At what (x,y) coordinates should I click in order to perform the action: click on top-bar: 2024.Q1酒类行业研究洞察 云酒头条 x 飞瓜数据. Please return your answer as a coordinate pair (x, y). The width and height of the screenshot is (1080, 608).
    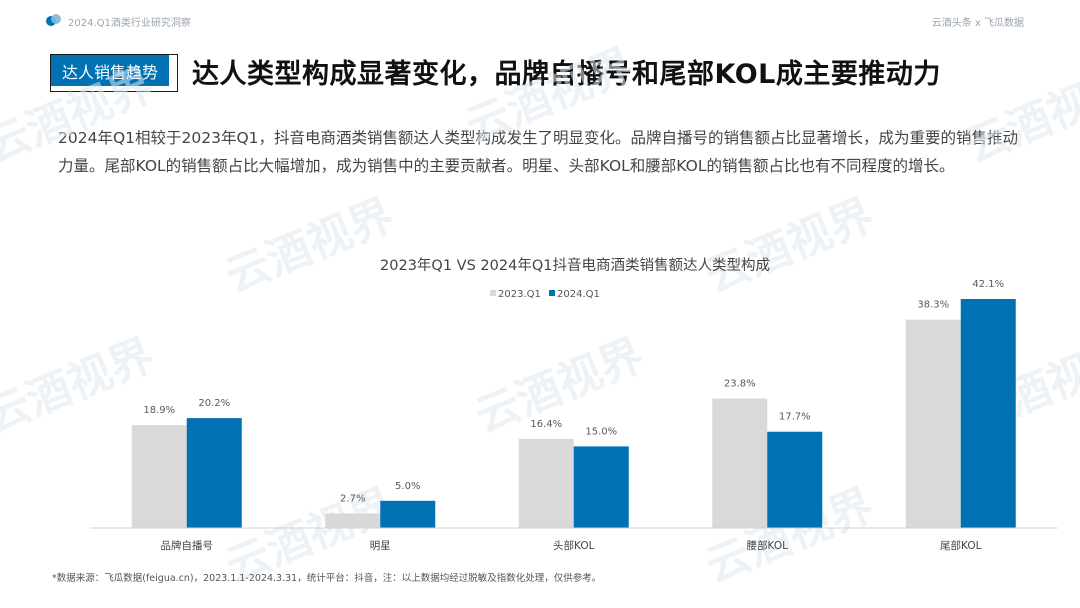
    Looking at the image, I should click on (540, 20).